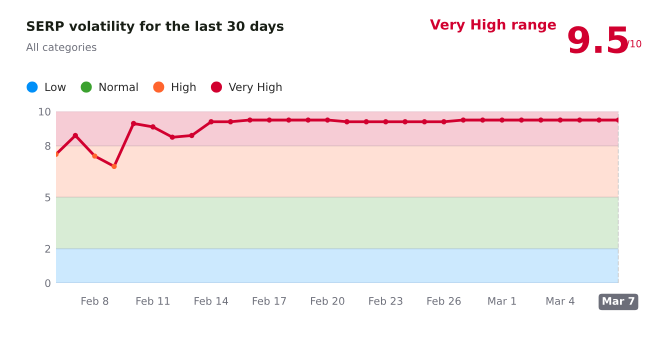 The image size is (651, 343). Describe the element at coordinates (47, 248) in the screenshot. I see `y-tick-label: 2` at that location.